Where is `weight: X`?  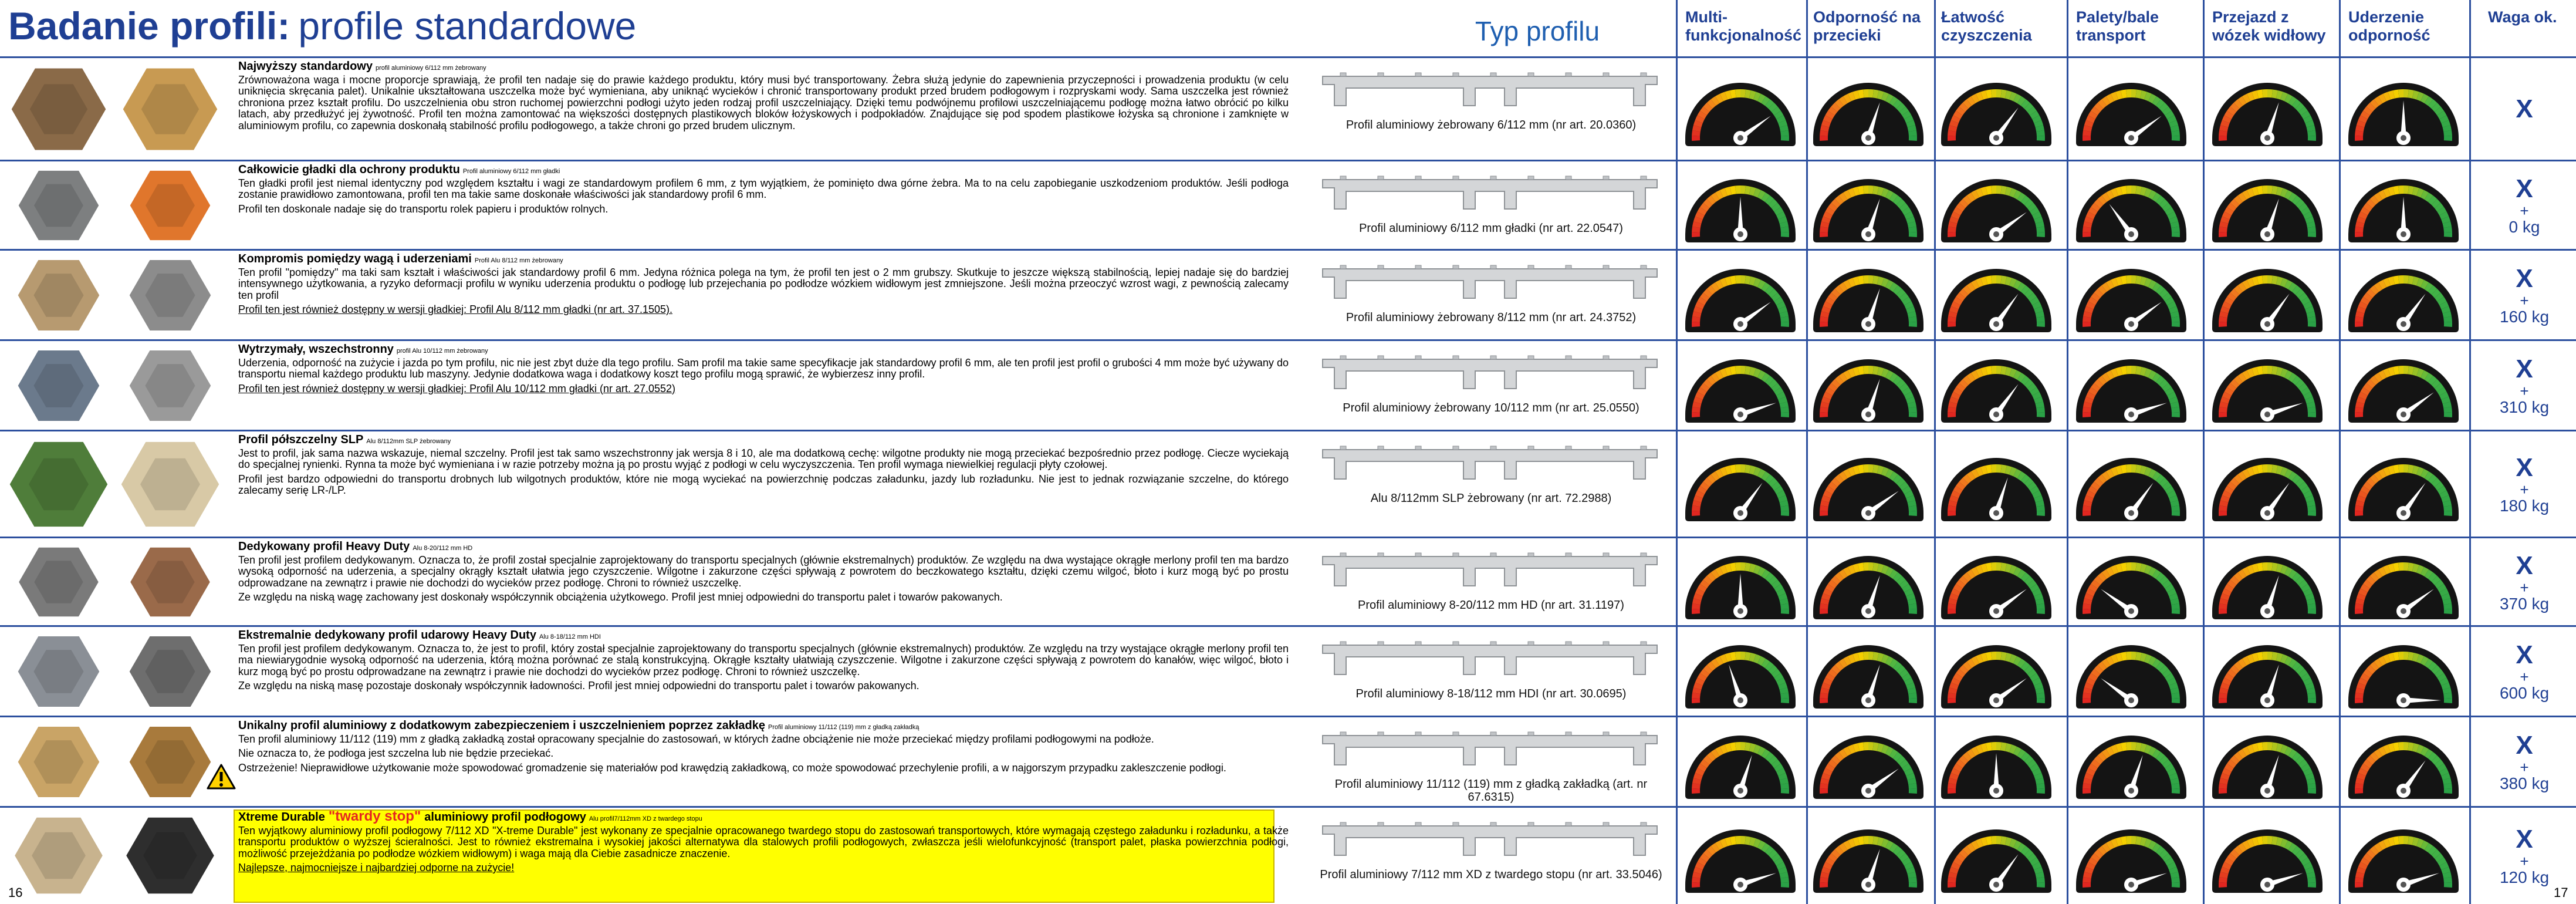 weight: X is located at coordinates (2524, 109).